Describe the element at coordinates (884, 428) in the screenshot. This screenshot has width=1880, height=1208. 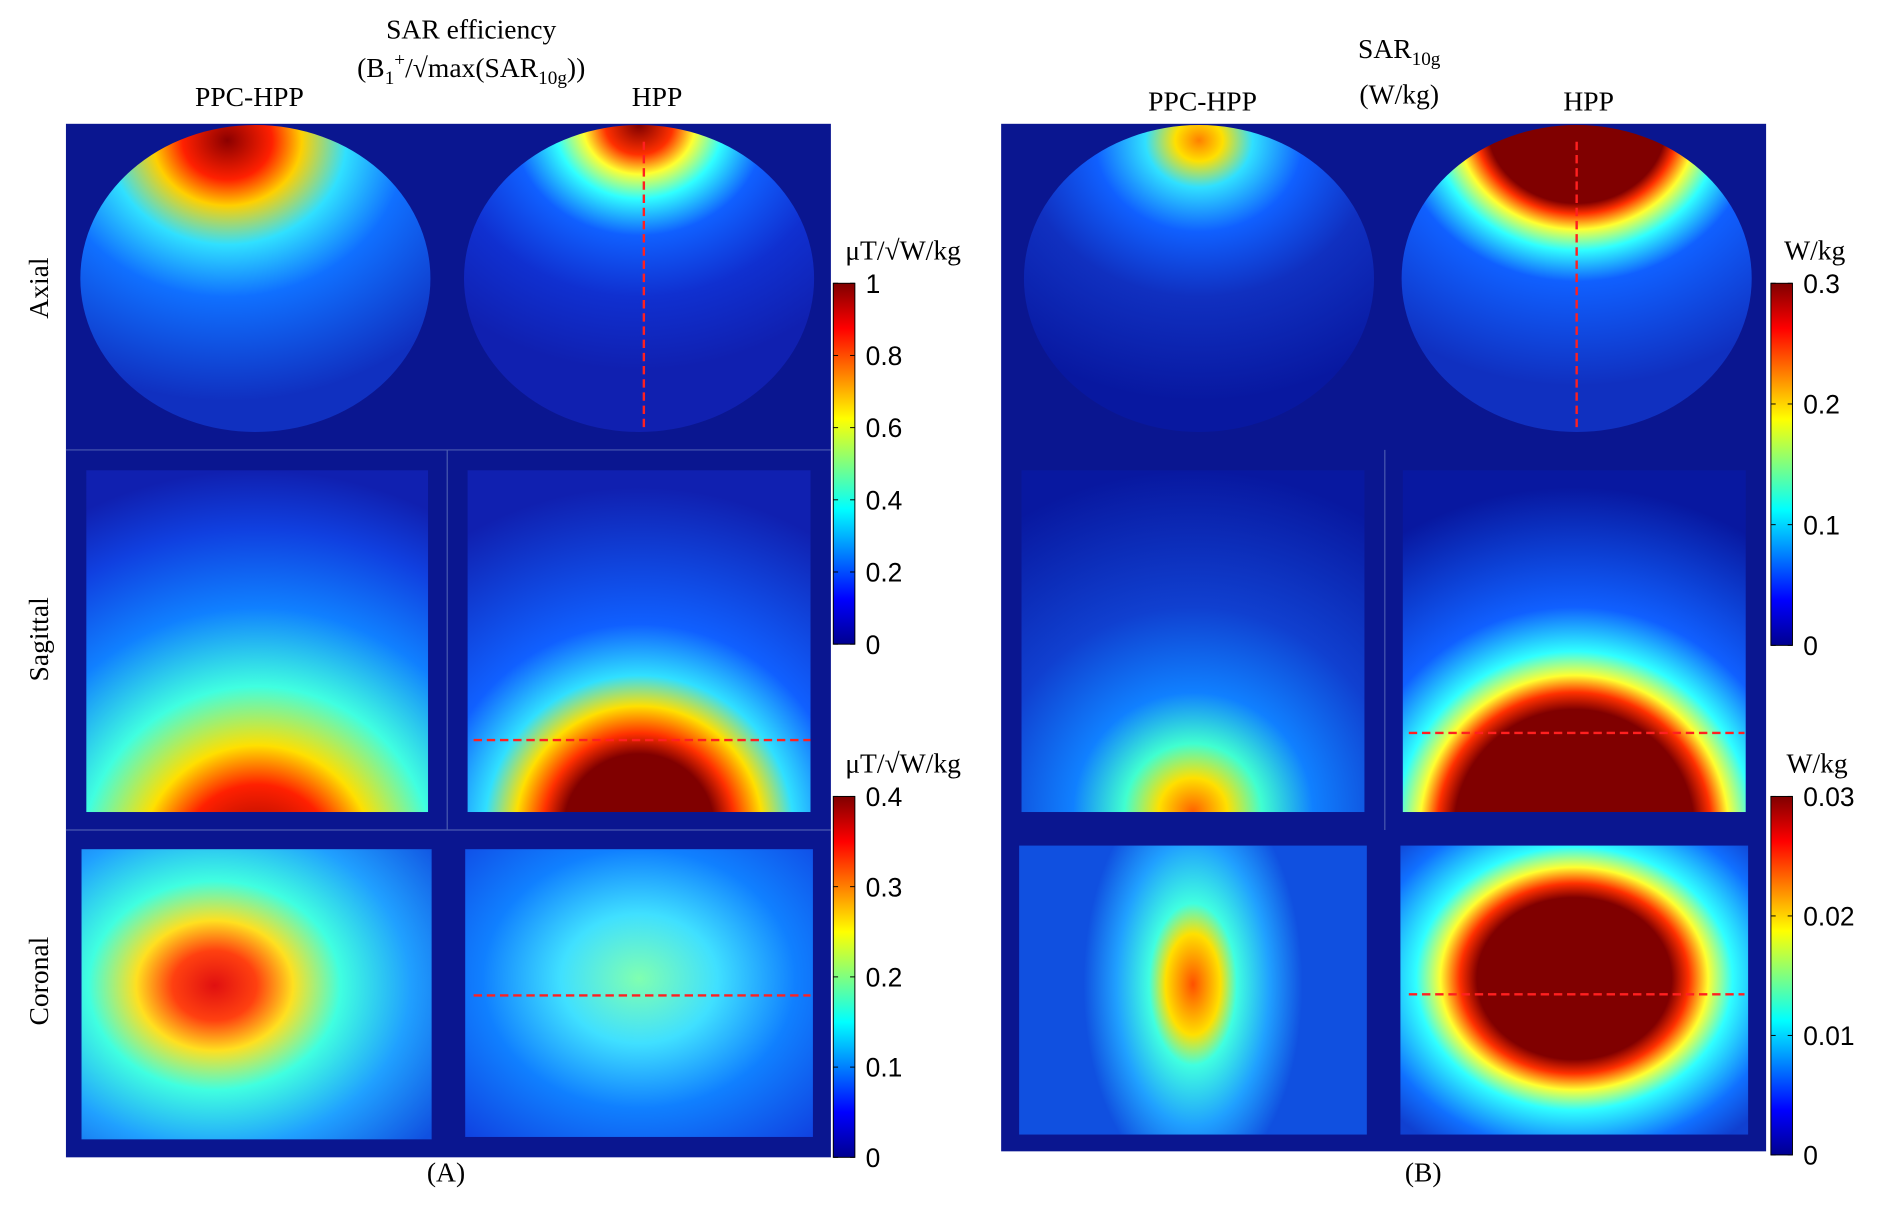
I see `tick-label: 0.6` at that location.